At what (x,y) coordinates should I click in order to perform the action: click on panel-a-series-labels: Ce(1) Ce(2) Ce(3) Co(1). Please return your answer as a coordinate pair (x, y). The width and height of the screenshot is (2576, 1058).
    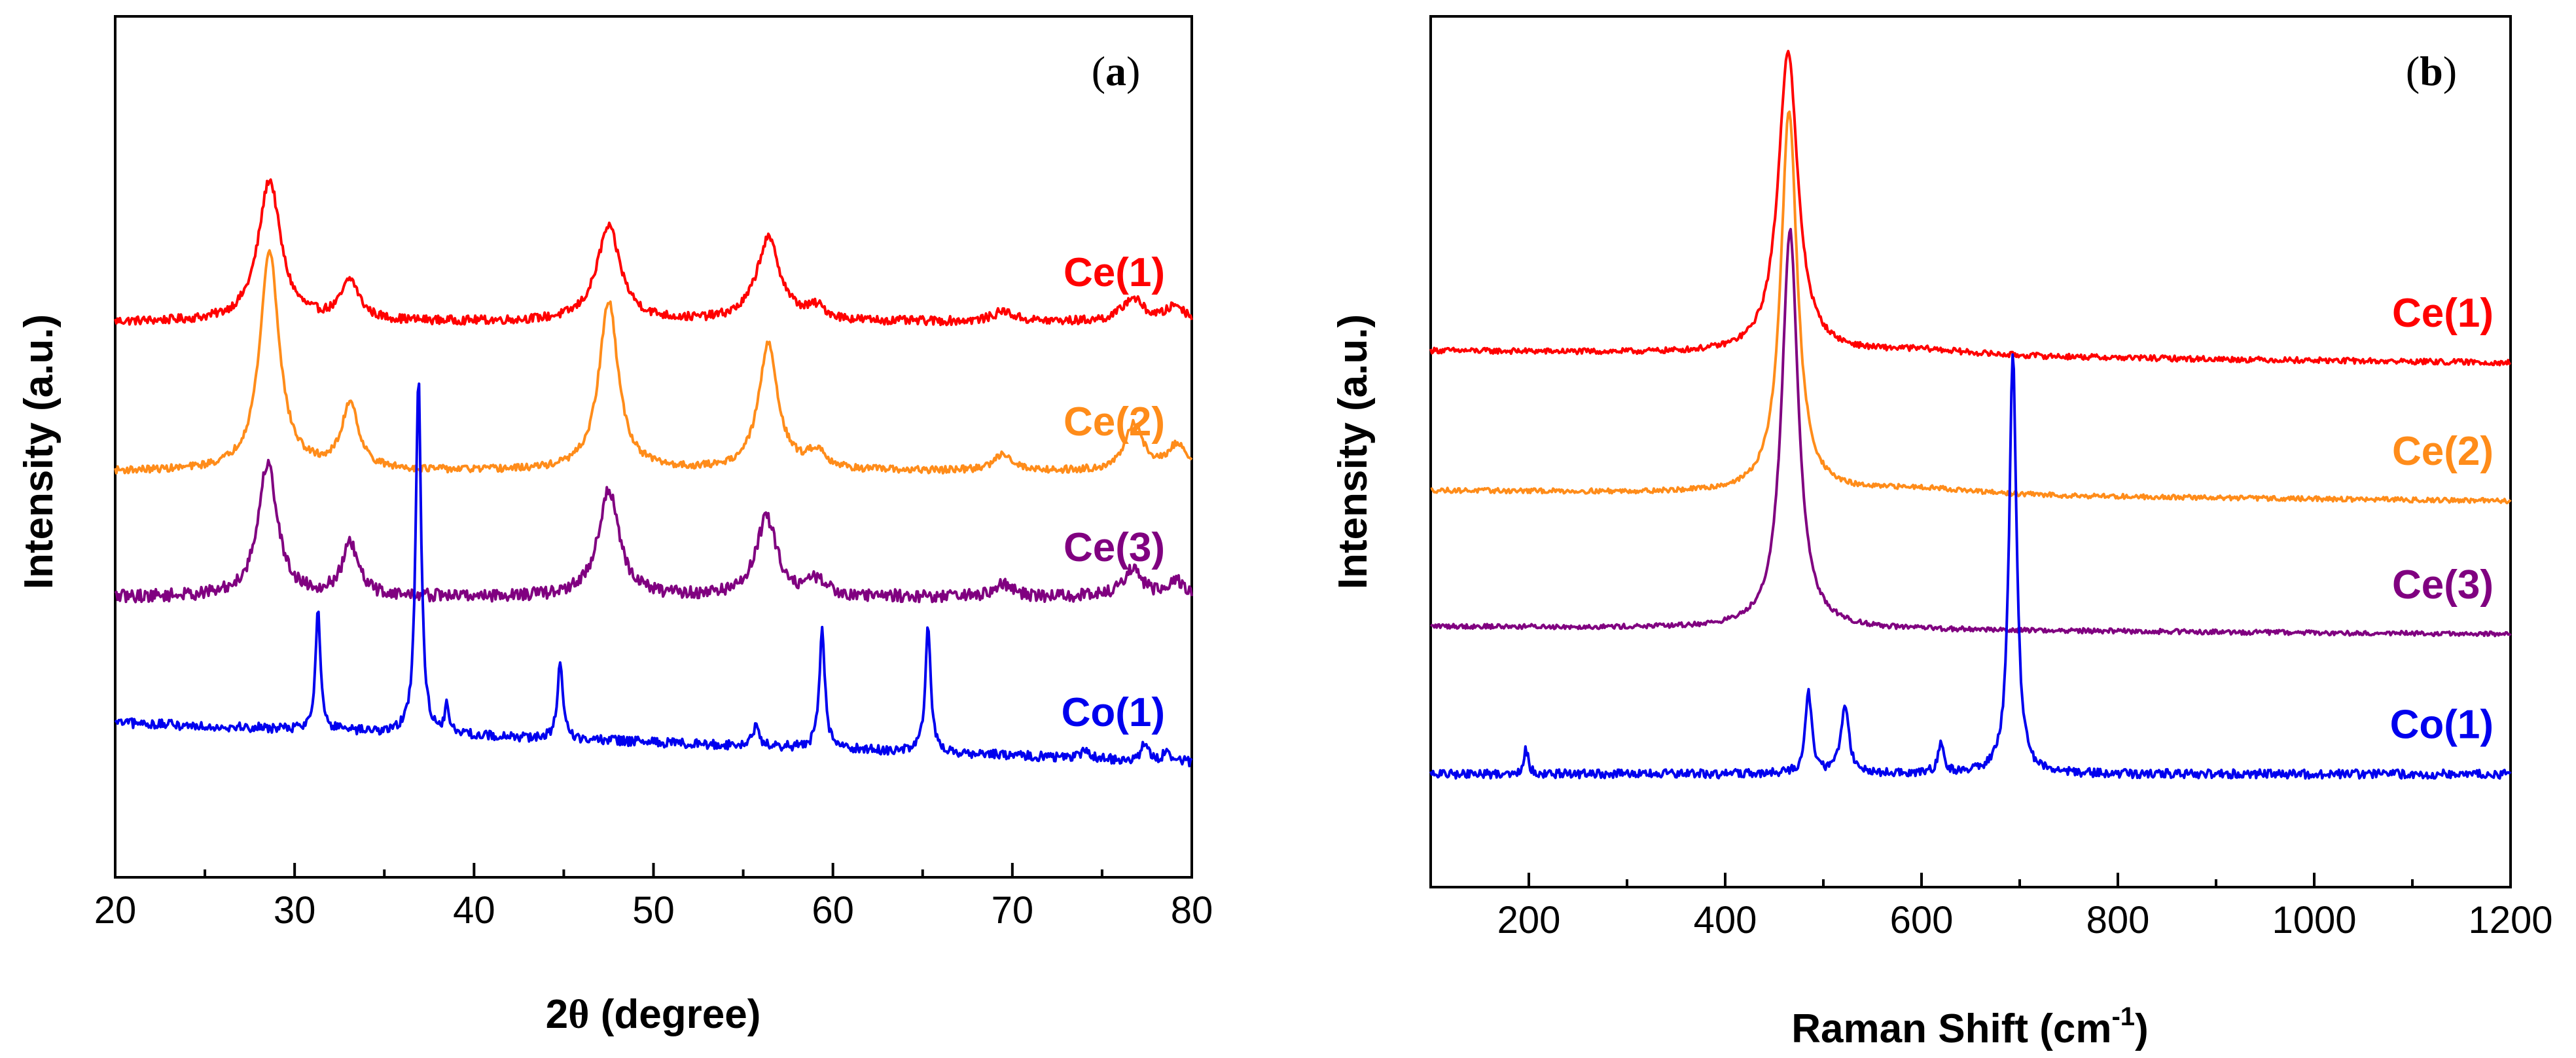
    Looking at the image, I should click on (1113, 492).